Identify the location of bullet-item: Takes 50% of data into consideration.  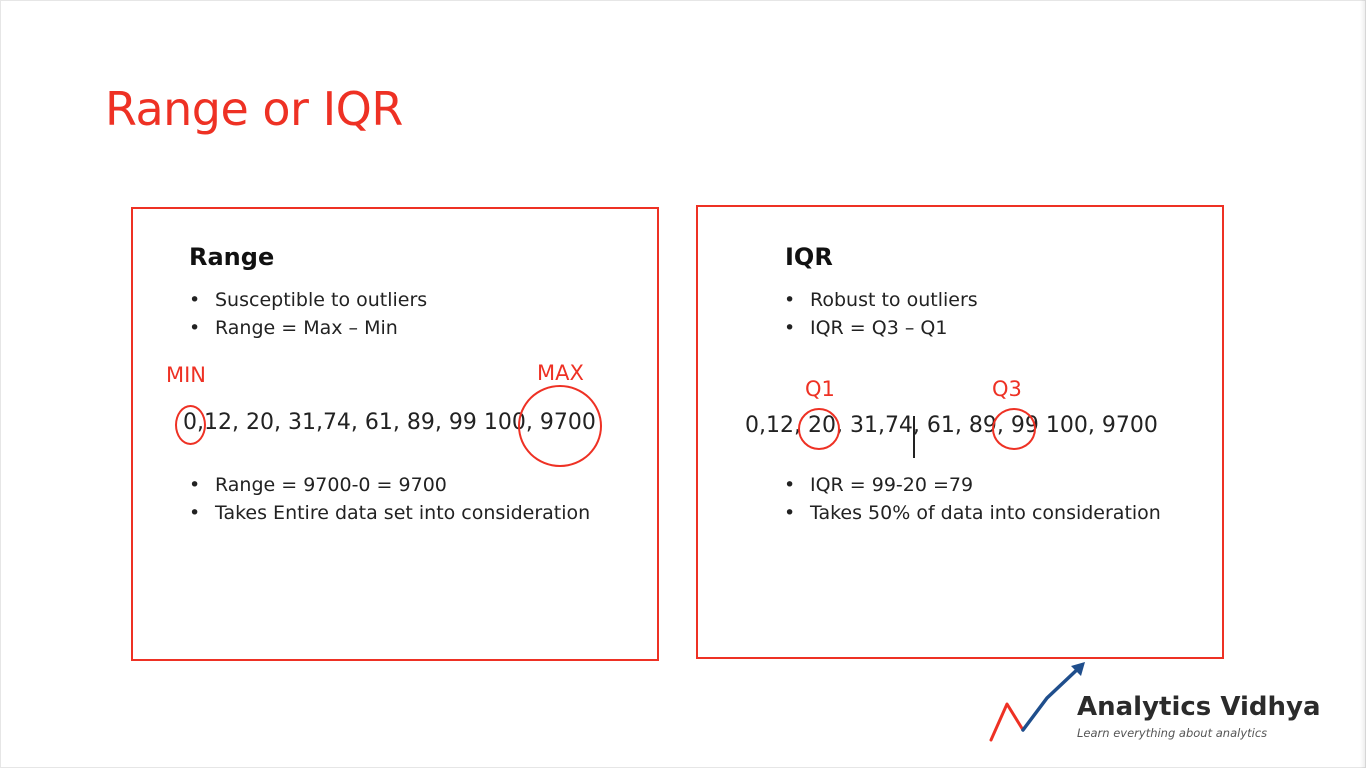
(972, 513).